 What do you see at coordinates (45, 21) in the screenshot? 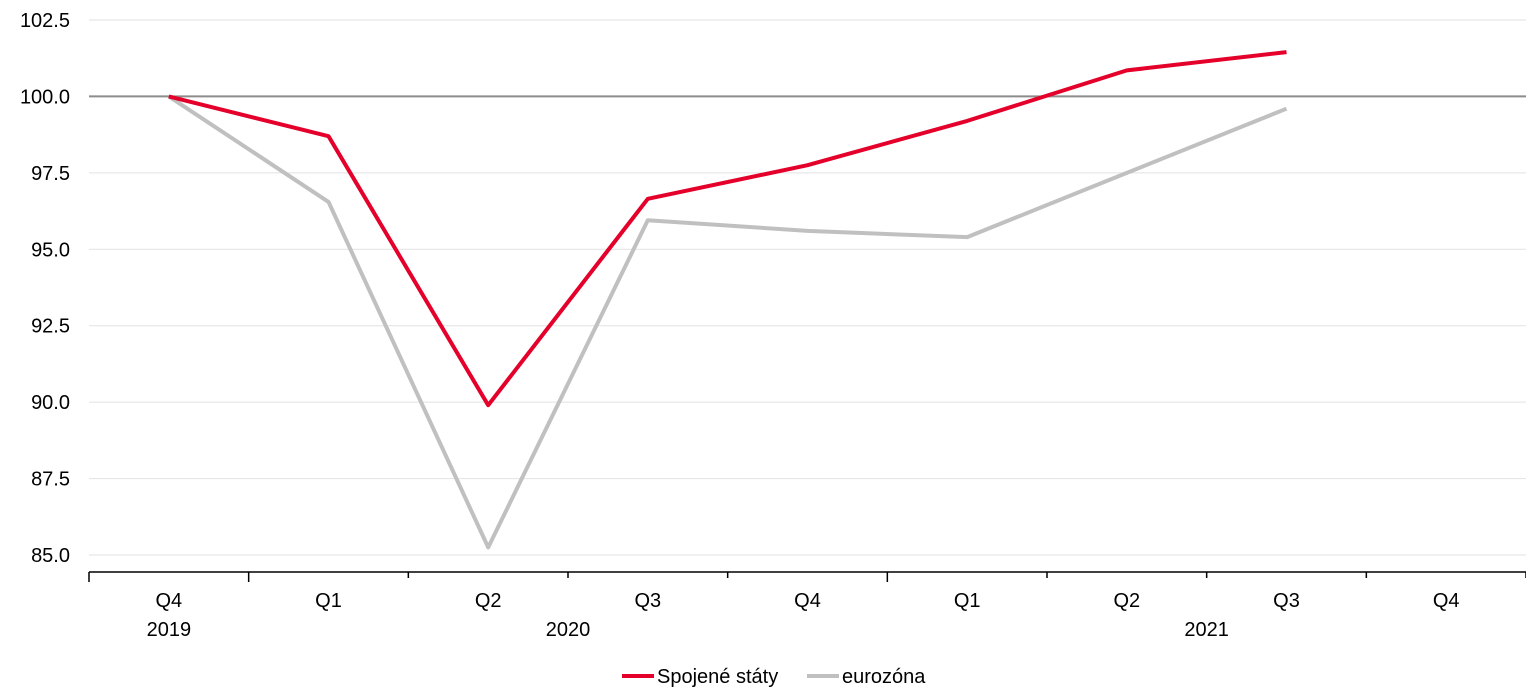
I see `y-tick-label: 102.5` at bounding box center [45, 21].